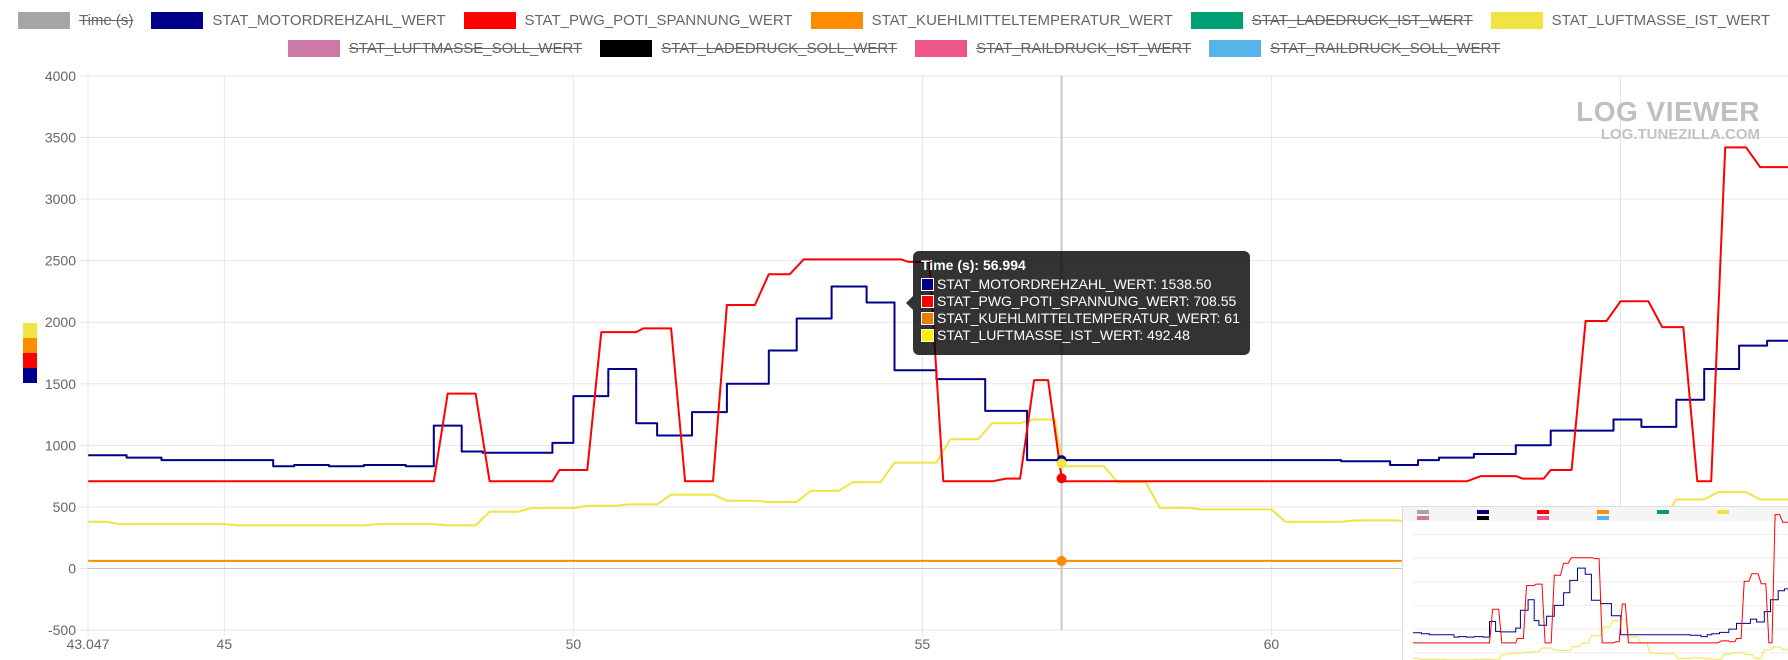 Image resolution: width=1788 pixels, height=660 pixels. Describe the element at coordinates (62, 630) in the screenshot. I see `y-tick-label: -500` at that location.